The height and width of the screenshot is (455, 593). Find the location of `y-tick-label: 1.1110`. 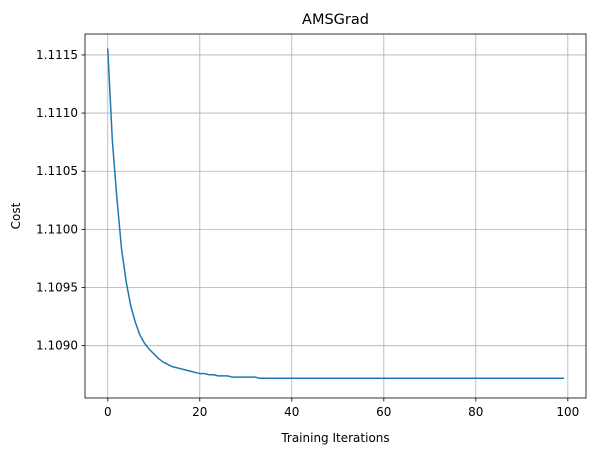

y-tick-label: 1.1110 is located at coordinates (57, 113).